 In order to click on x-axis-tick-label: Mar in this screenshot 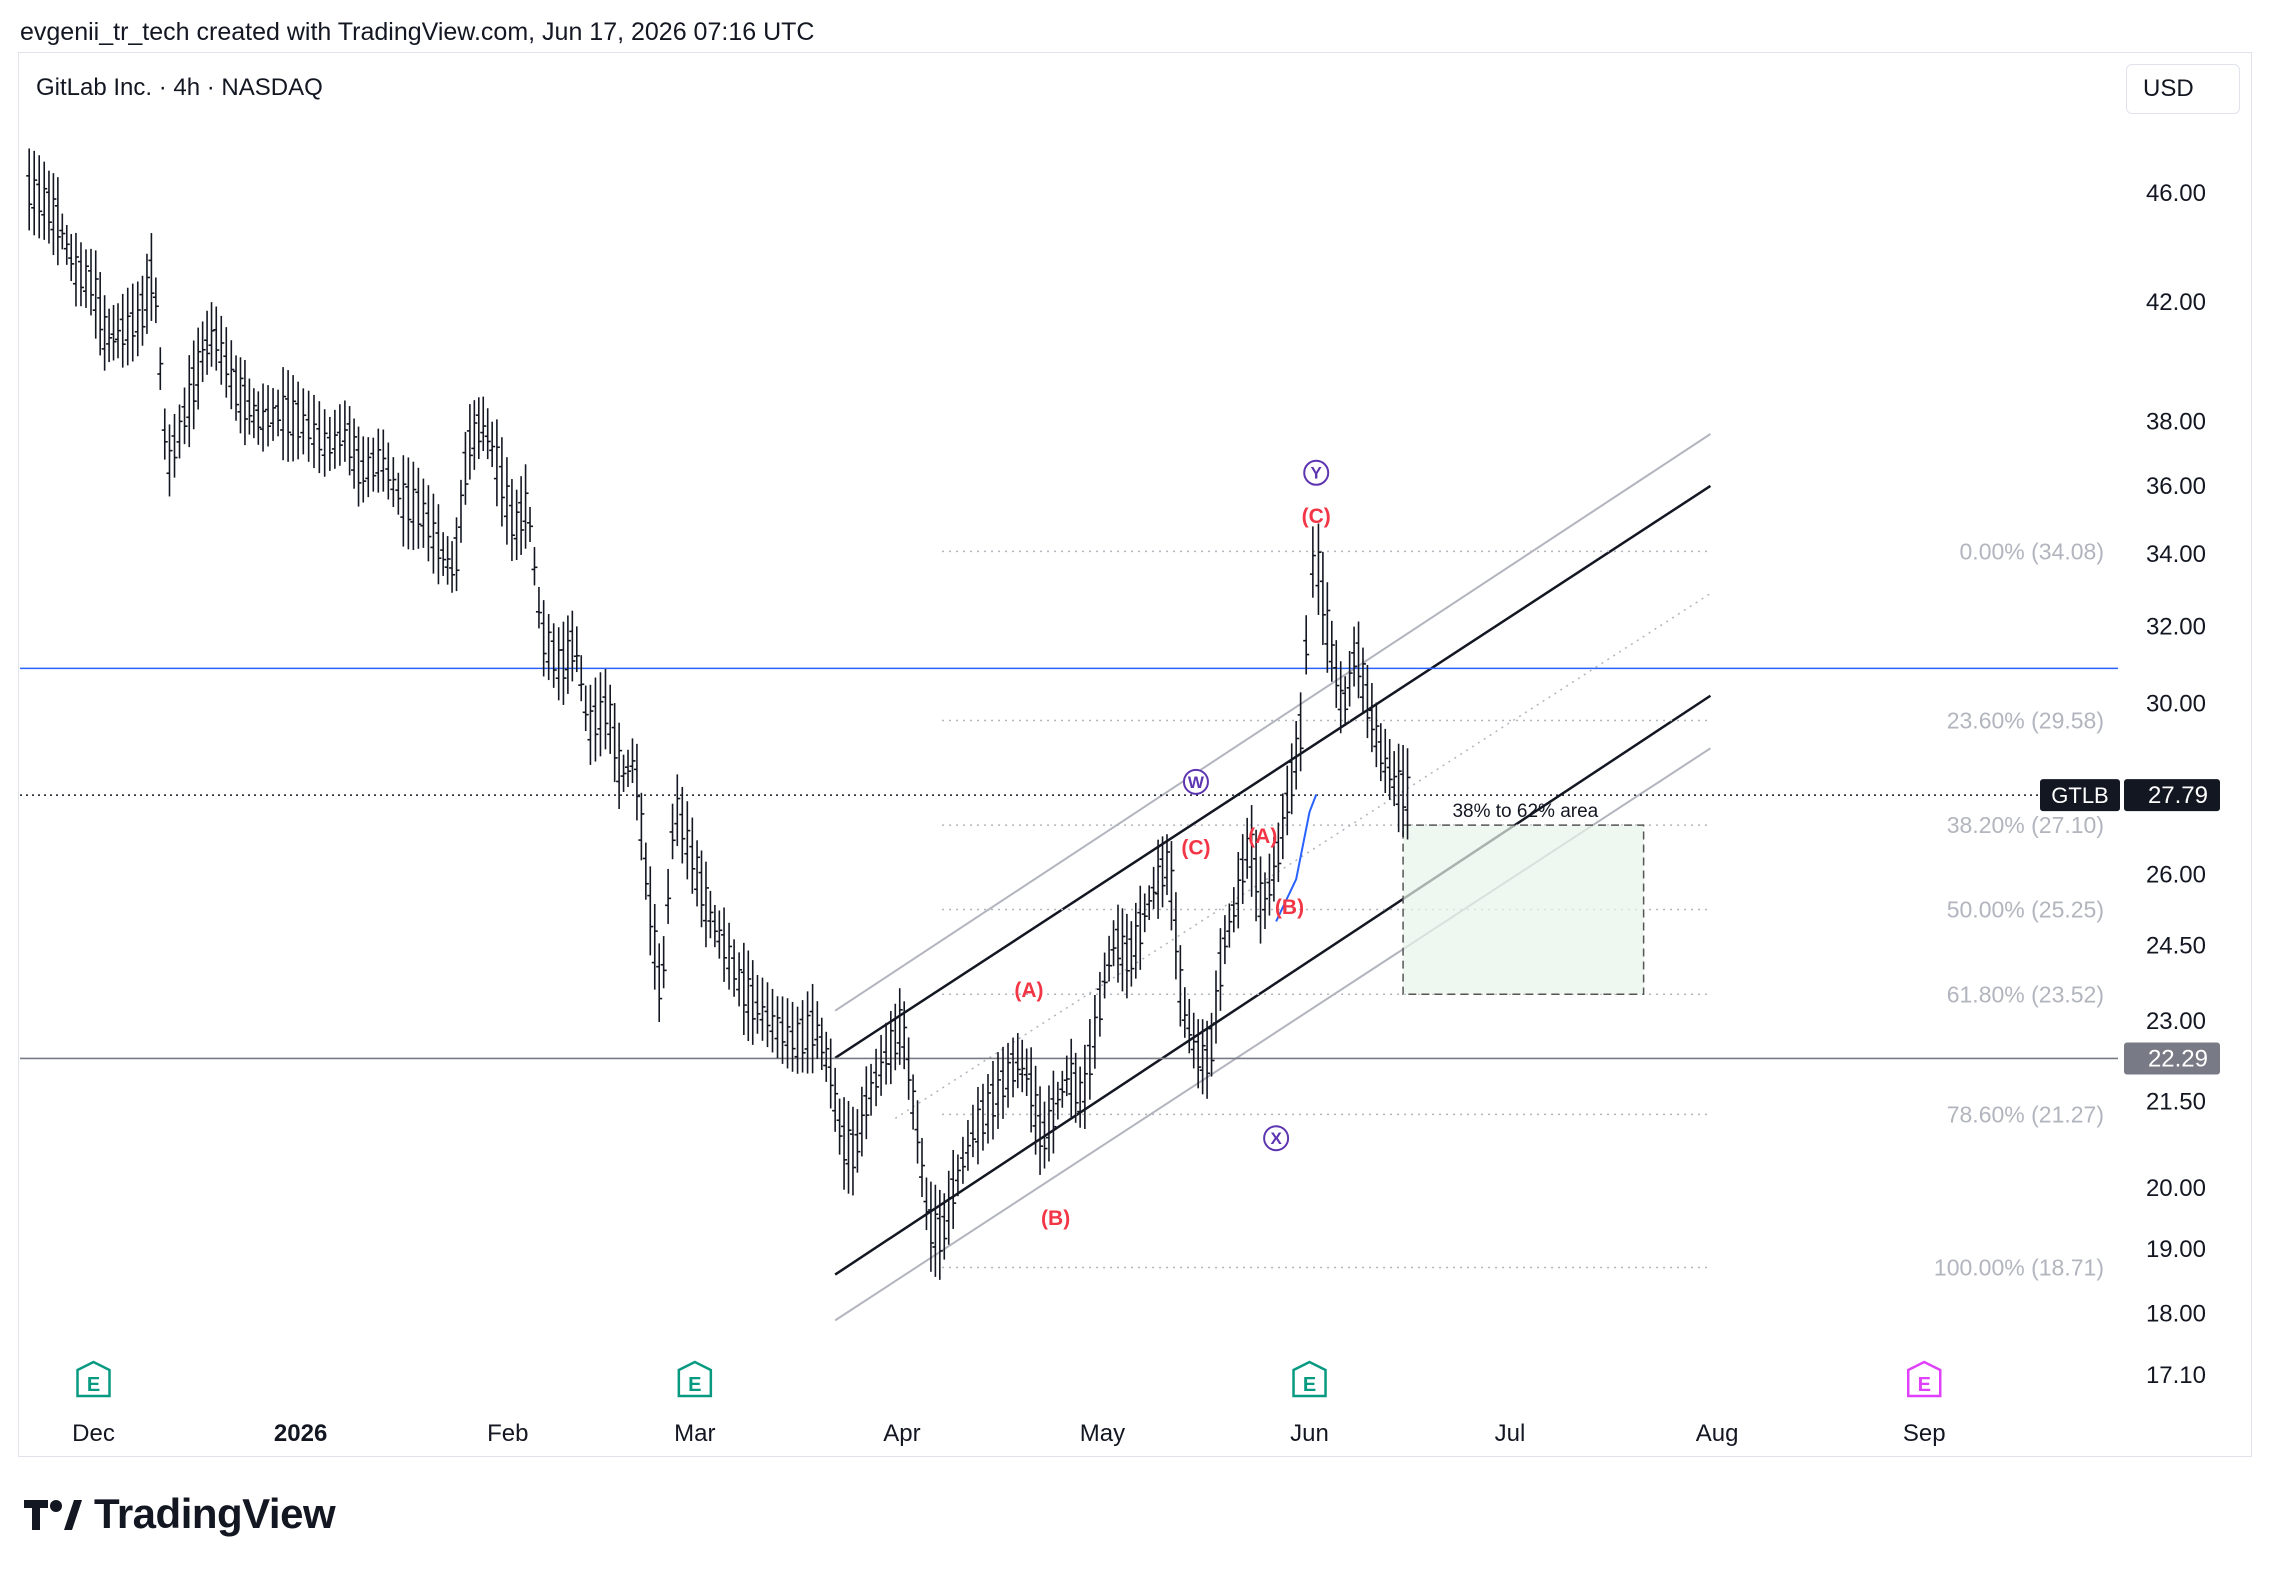, I will do `click(694, 1433)`.